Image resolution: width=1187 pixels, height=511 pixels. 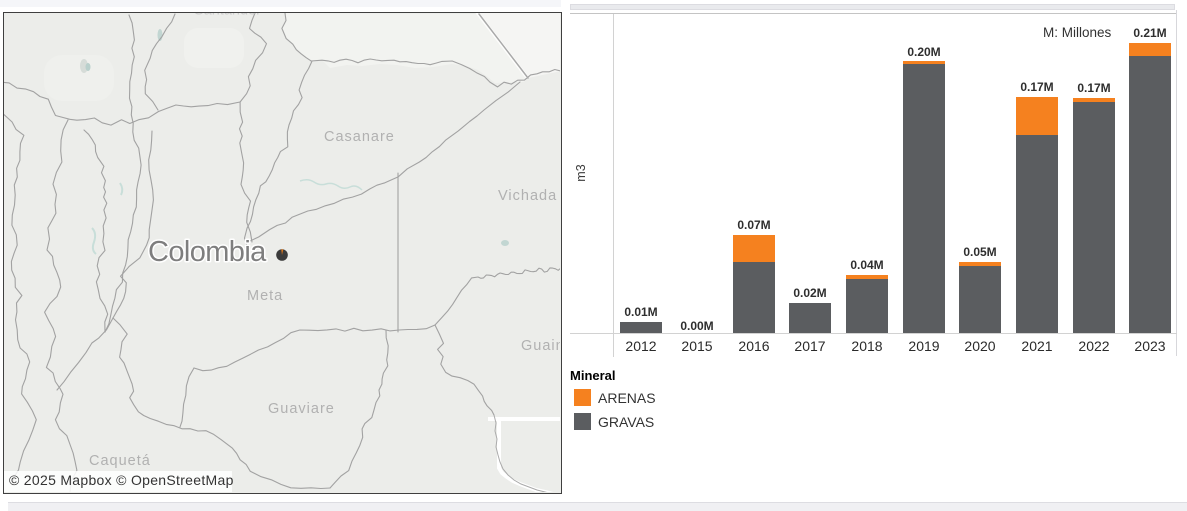 I want to click on svg-text: Vichada, so click(x=527, y=196).